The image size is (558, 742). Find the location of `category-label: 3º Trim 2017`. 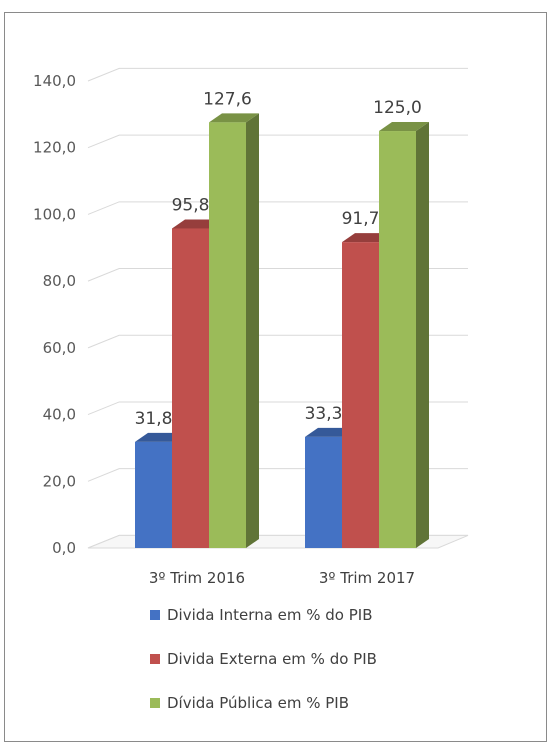

category-label: 3º Trim 2017 is located at coordinates (367, 578).